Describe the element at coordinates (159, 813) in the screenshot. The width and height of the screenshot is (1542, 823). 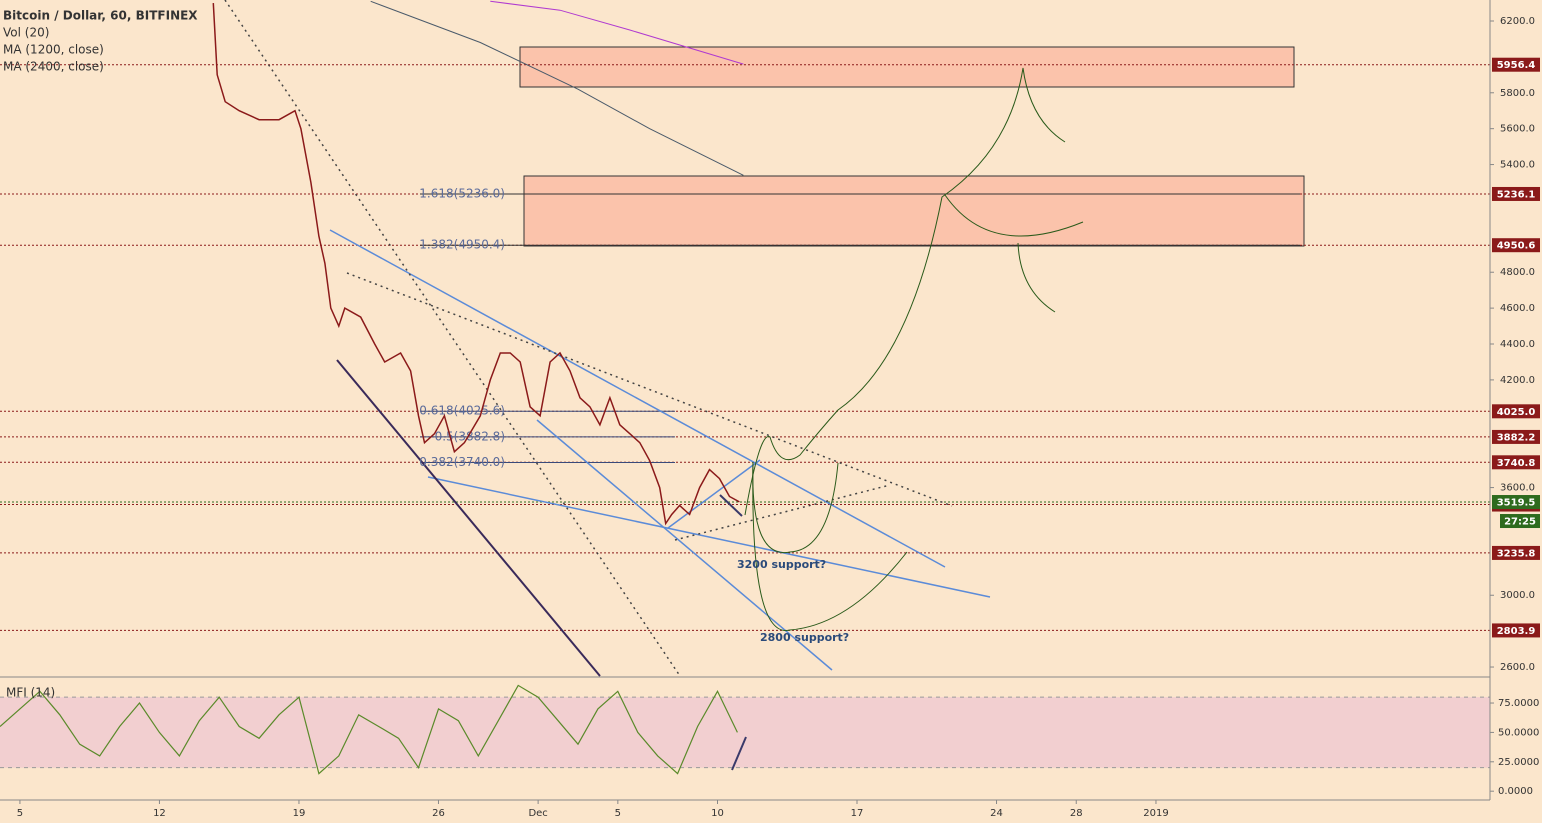
I see `x-tick-label: 12` at that location.